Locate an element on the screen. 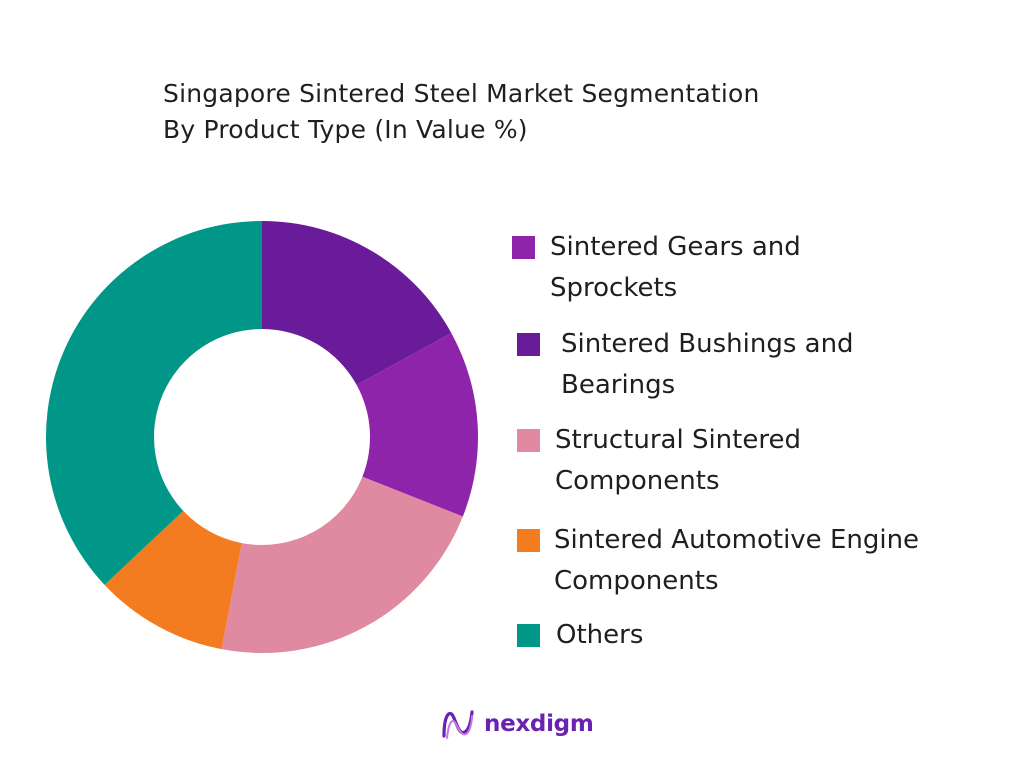  brand-name: nexdigm is located at coordinates (539, 724).